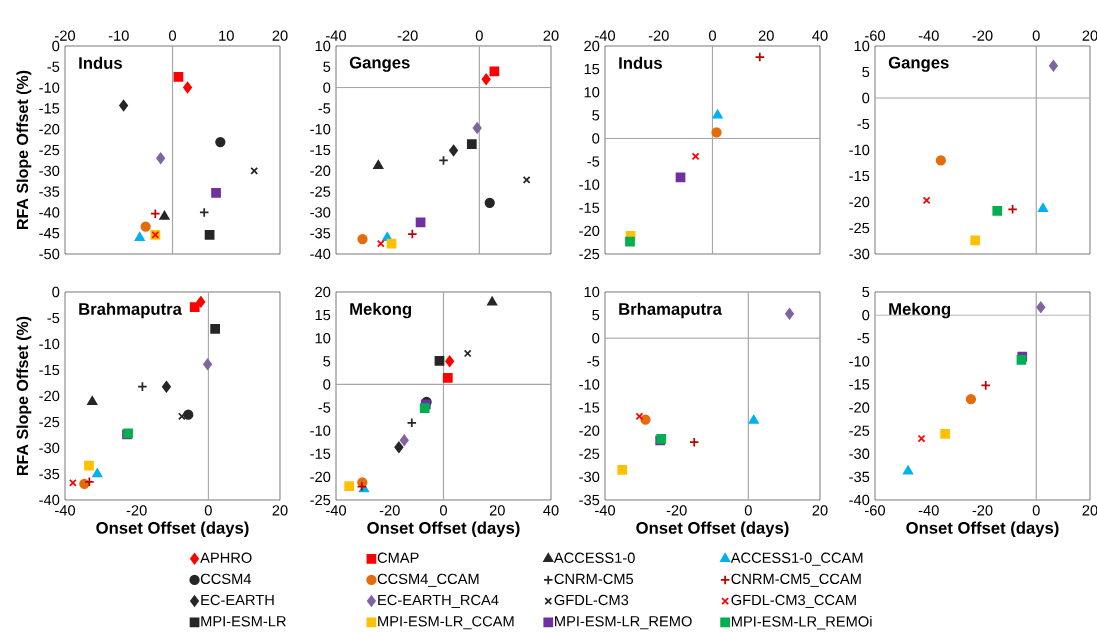 This screenshot has height=632, width=1097. Describe the element at coordinates (670, 310) in the screenshot. I see `text: Brhamaputra` at that location.